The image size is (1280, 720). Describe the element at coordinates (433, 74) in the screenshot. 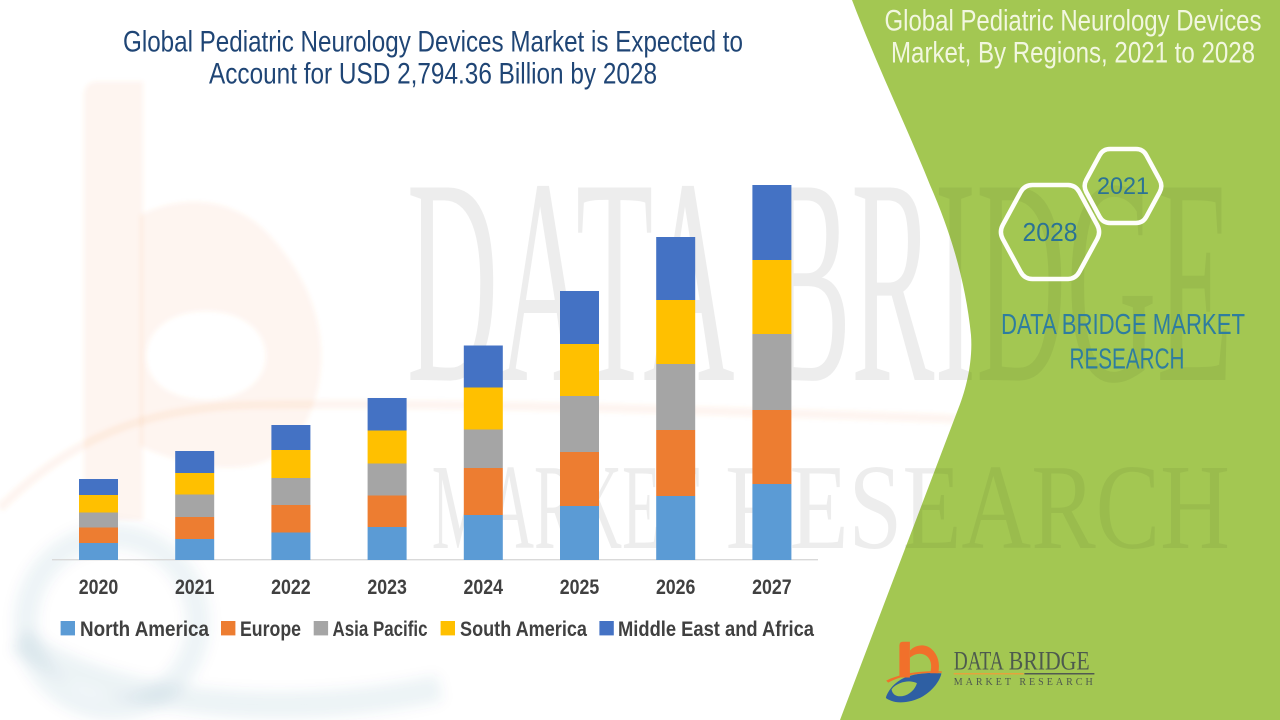

I see `svg-text:Account for USD 2,794.36 Billi: Account for USD 2,794.36 Billion by 2028` at that location.